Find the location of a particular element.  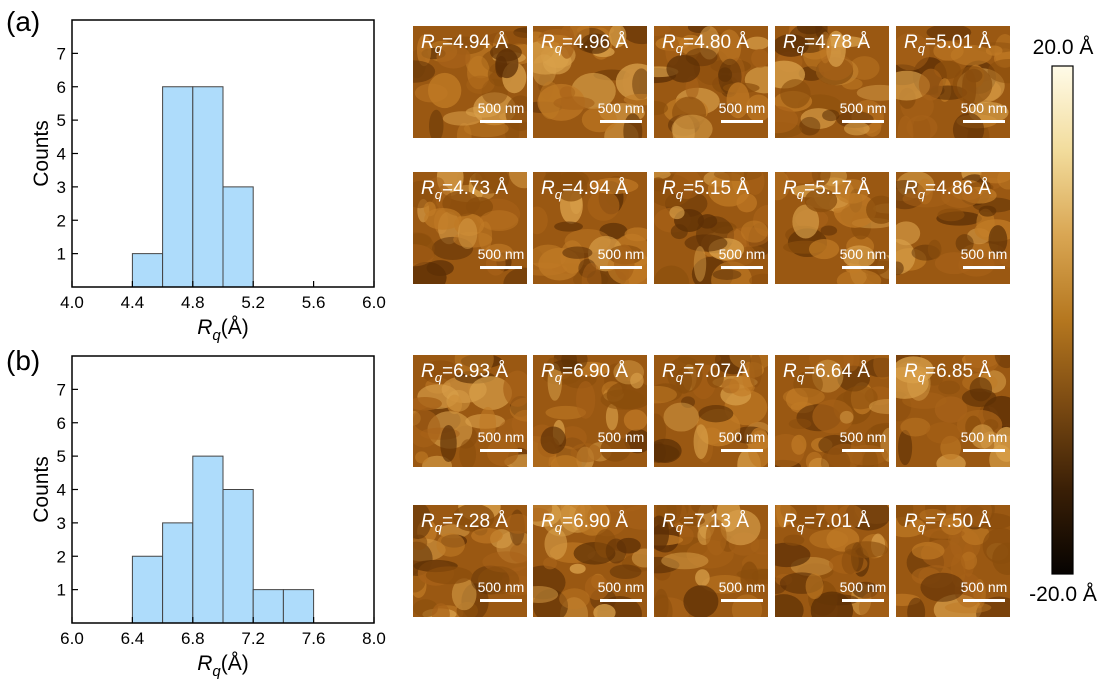

afm-image: Rq=5.01 Å 500 nm is located at coordinates (953, 82).